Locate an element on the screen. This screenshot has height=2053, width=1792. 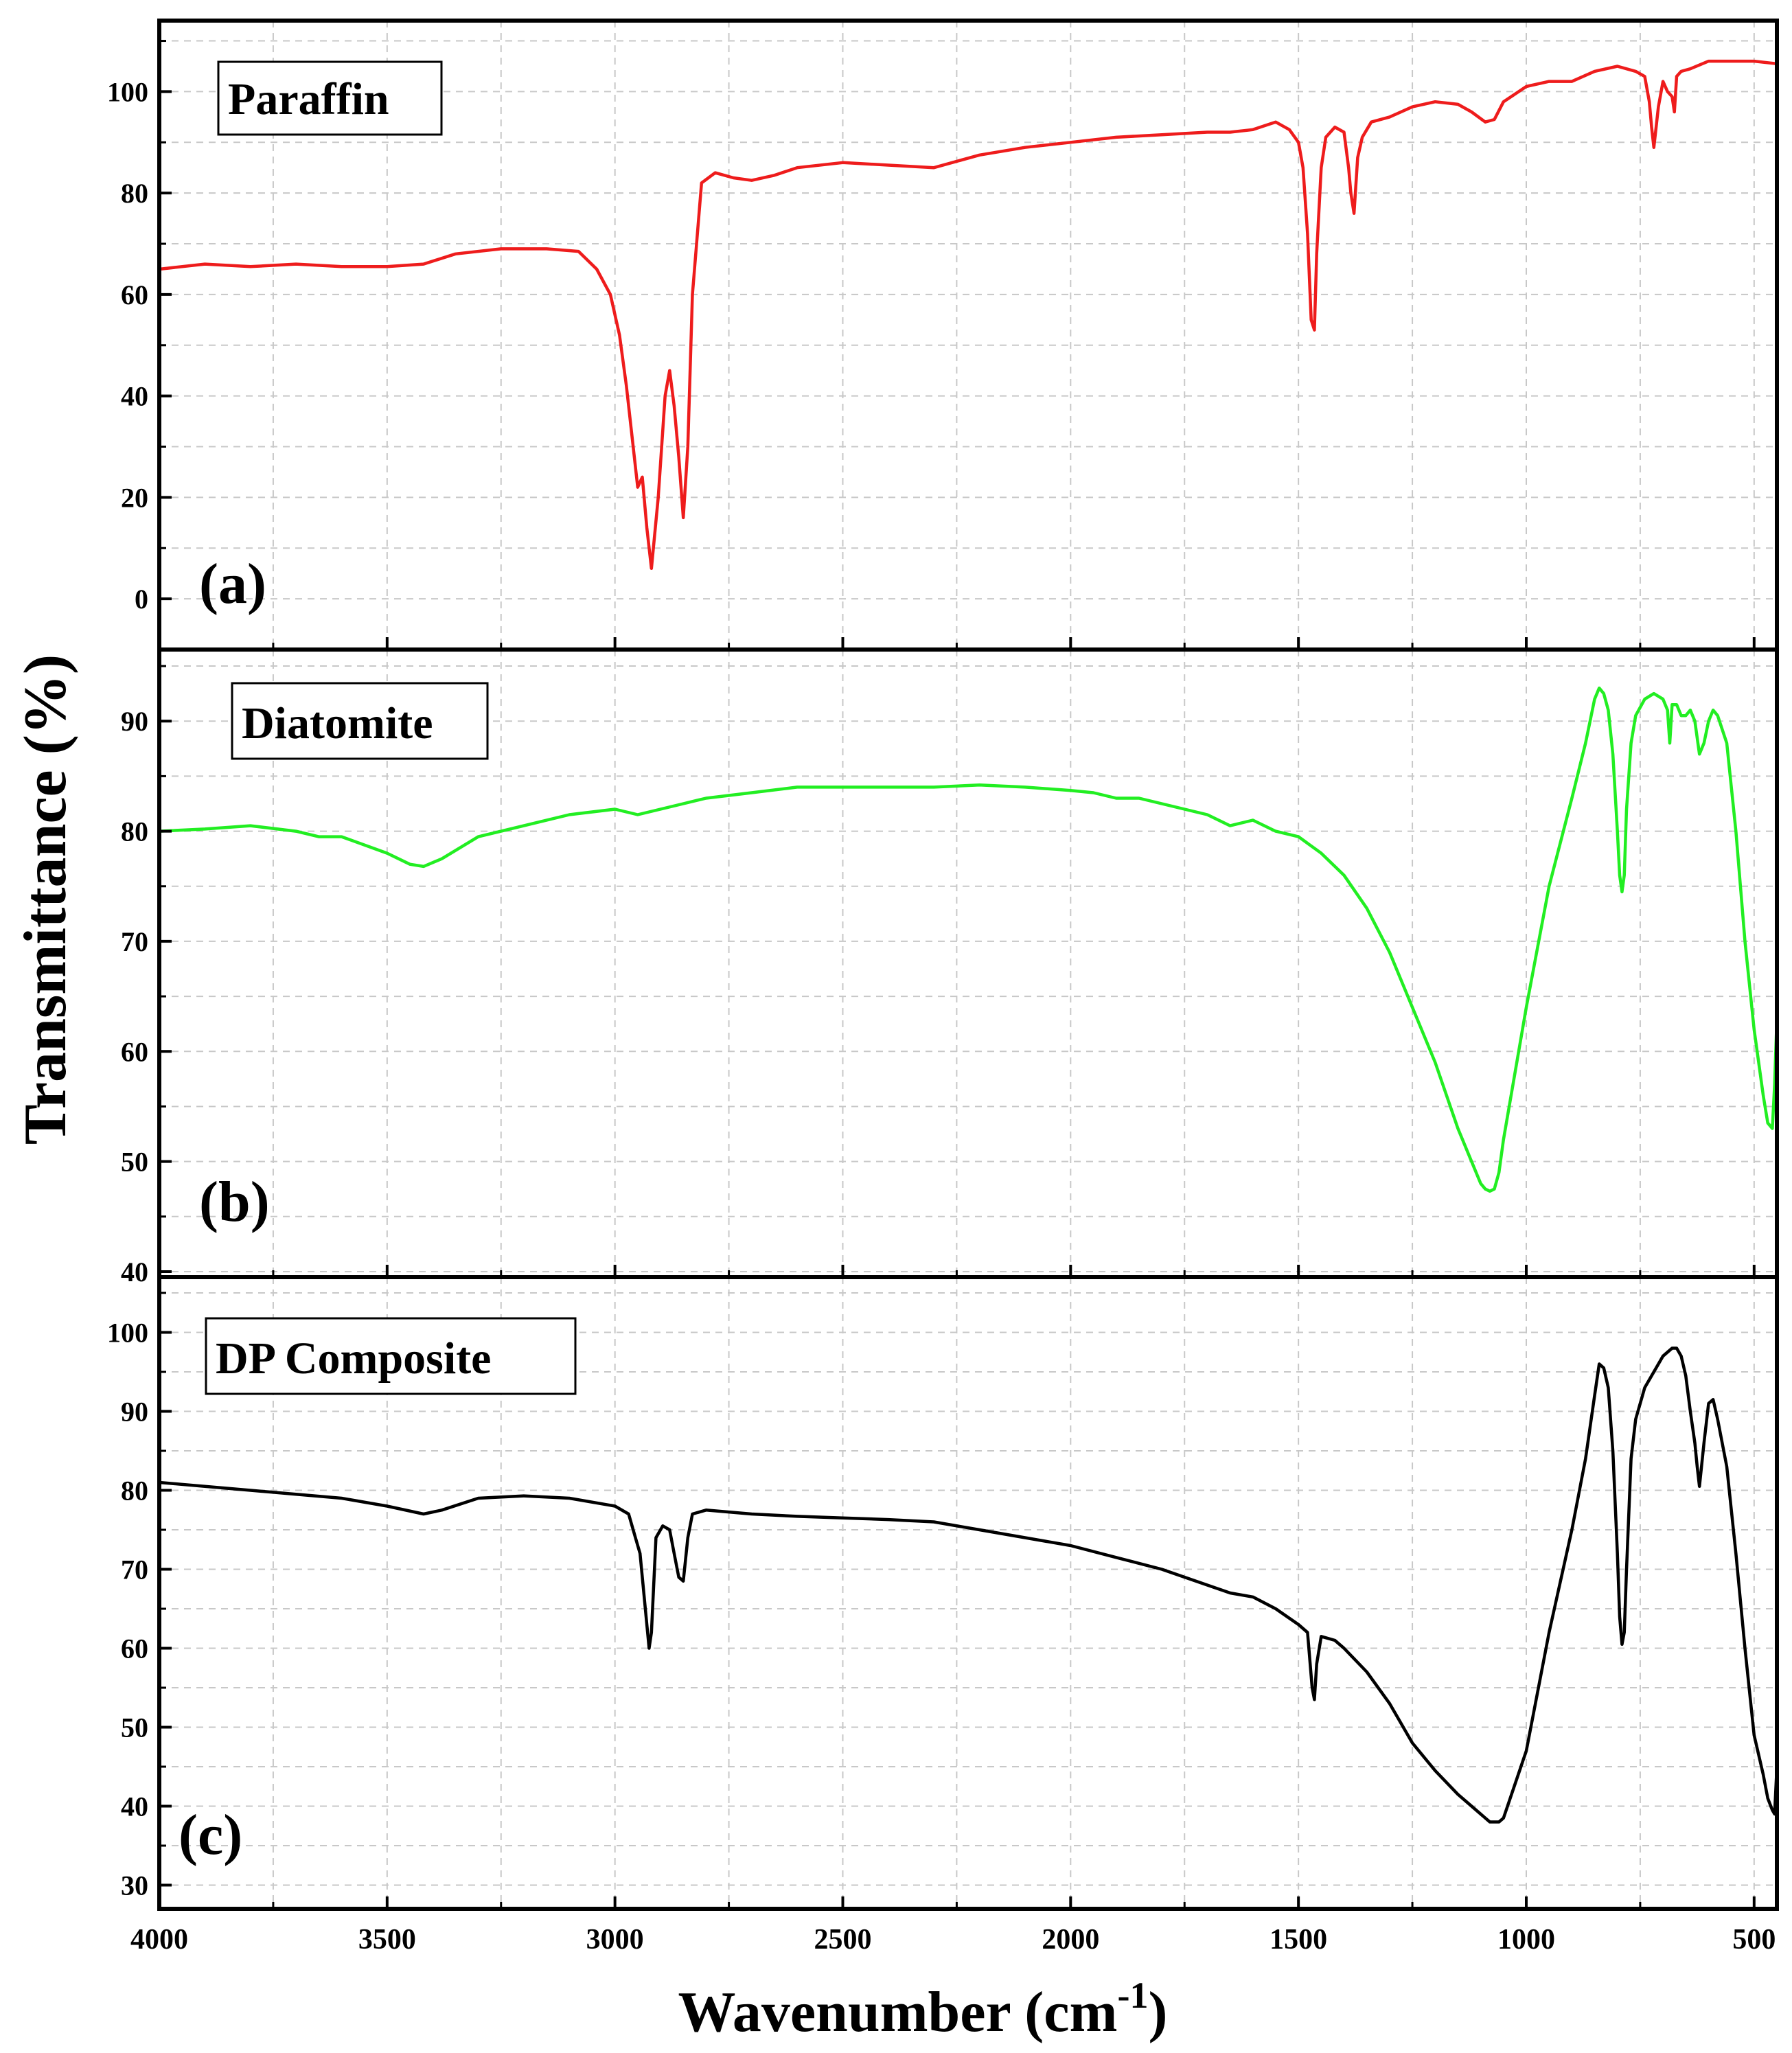
x-tick-label: 3500 is located at coordinates (387, 1939).